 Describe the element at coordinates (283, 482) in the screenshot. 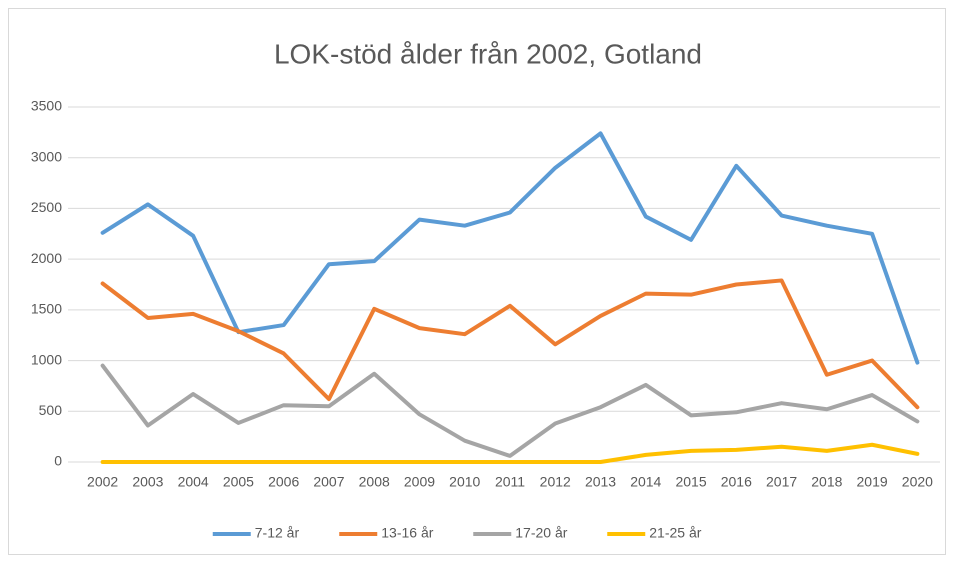

I see `x-tick-label: 2006` at that location.